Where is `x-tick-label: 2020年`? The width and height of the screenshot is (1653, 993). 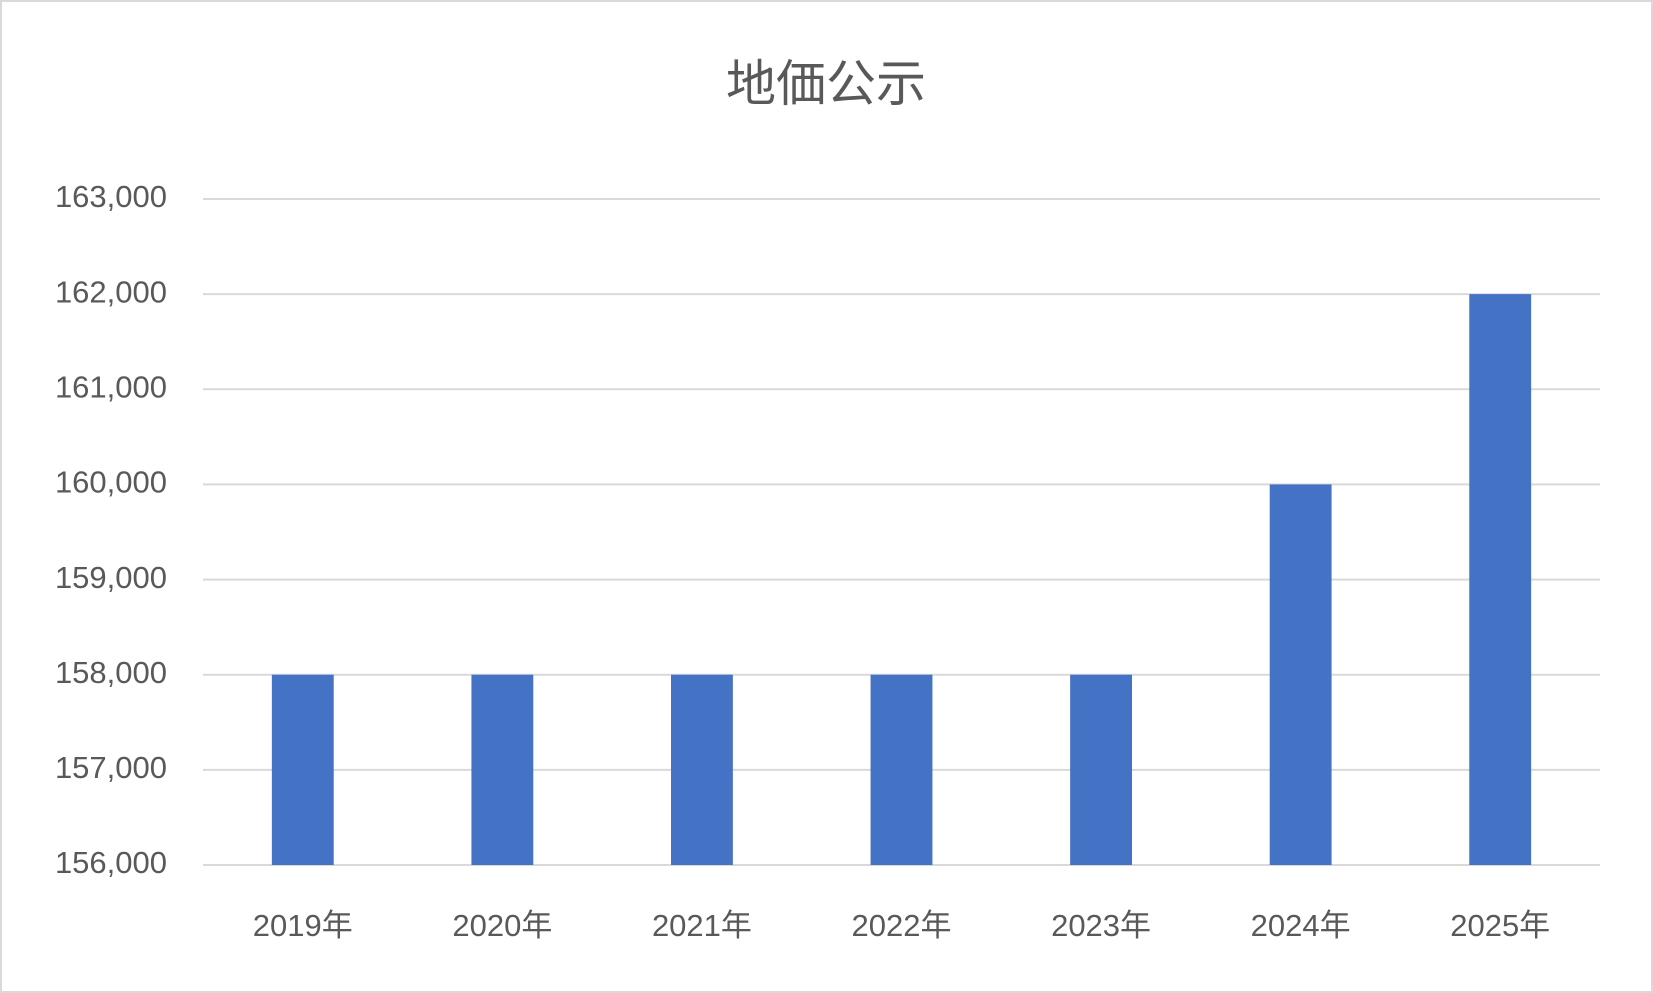
x-tick-label: 2020年 is located at coordinates (502, 925).